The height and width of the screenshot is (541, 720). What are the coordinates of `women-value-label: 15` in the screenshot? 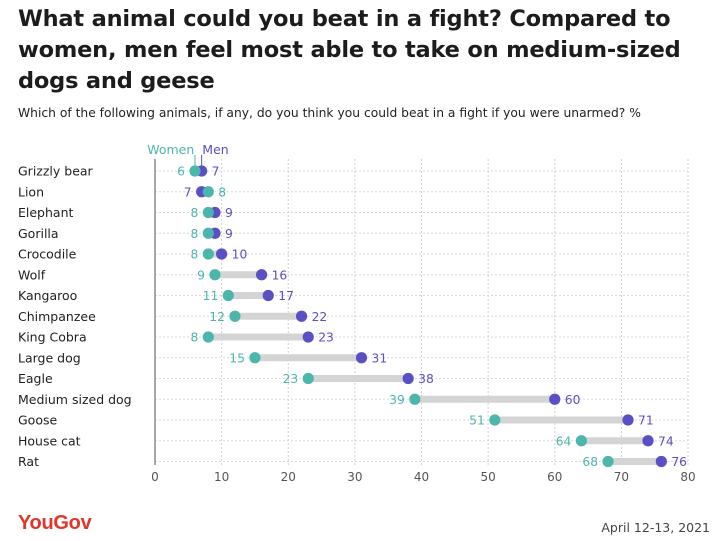 It's located at (237, 358).